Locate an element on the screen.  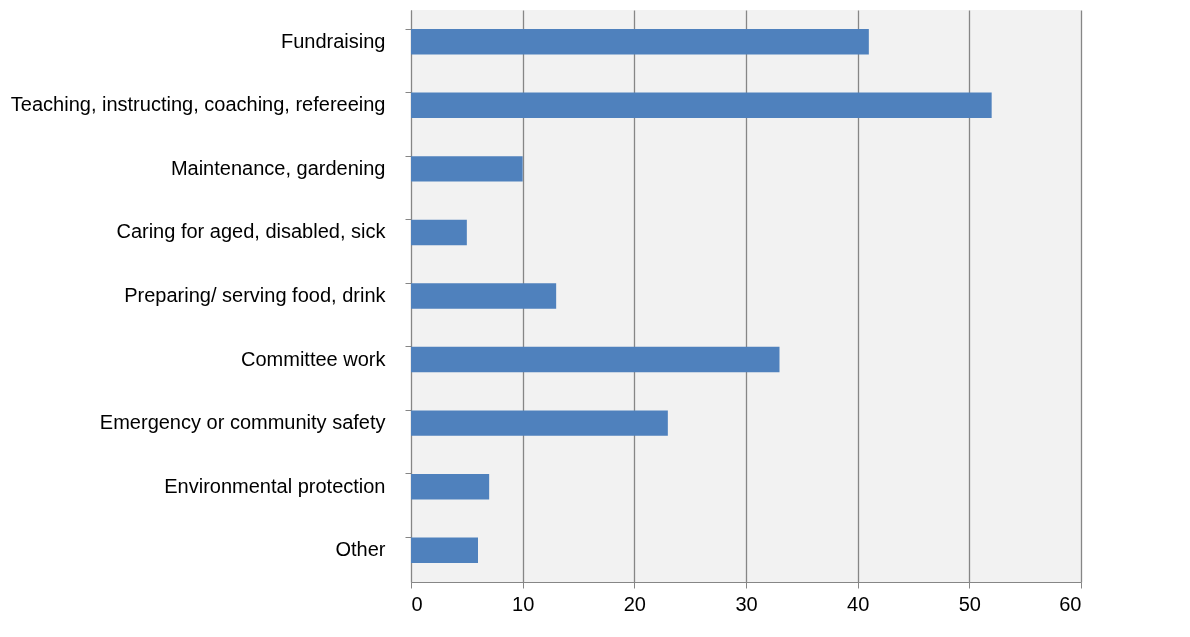
y-tick-label: Committee work is located at coordinates (314, 358).